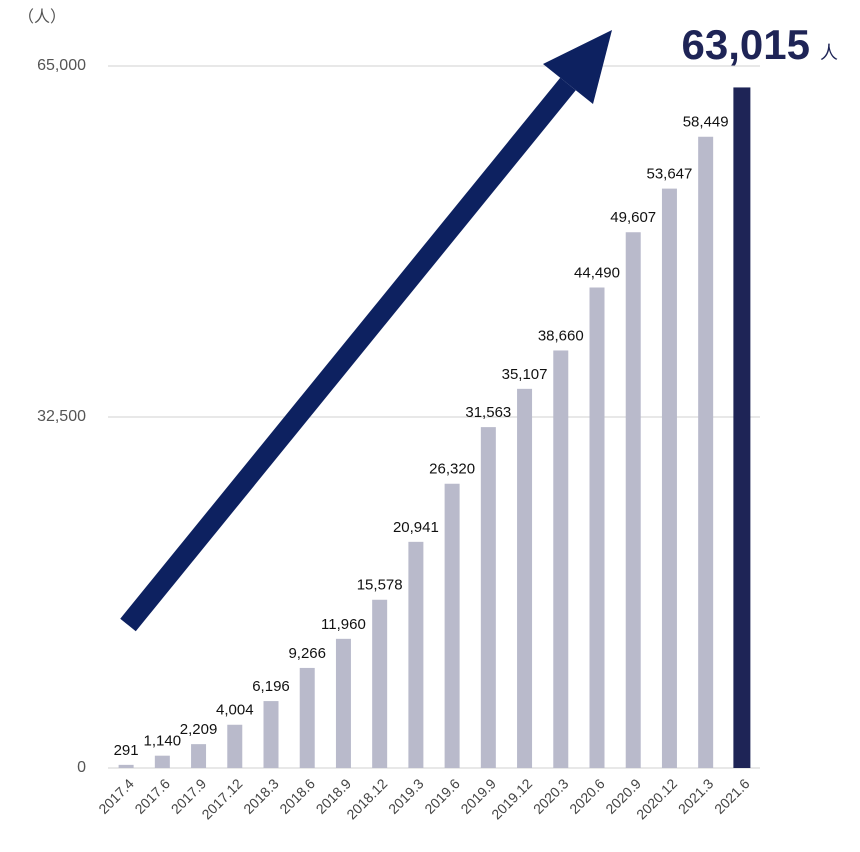  What do you see at coordinates (696, 796) in the screenshot?
I see `x-tick-label: 2021.3` at bounding box center [696, 796].